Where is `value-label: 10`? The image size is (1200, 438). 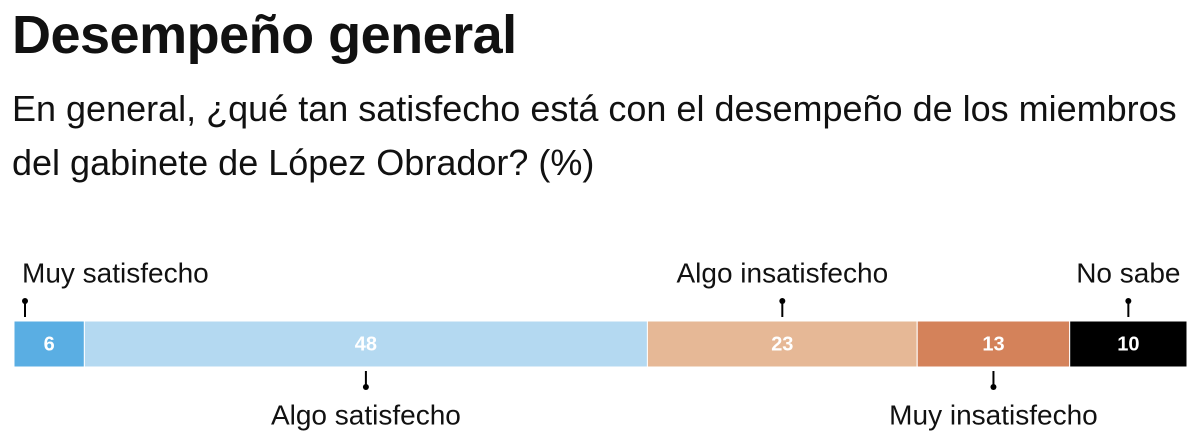
value-label: 10 is located at coordinates (1128, 344).